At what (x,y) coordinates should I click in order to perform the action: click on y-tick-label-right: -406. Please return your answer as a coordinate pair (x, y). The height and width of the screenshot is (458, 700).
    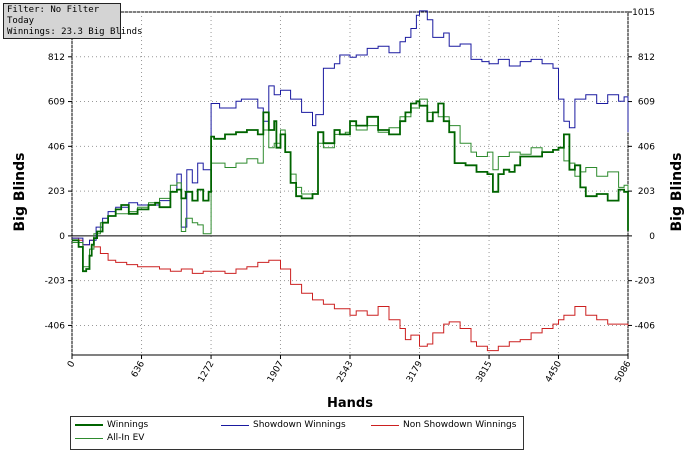
    Looking at the image, I should click on (645, 326).